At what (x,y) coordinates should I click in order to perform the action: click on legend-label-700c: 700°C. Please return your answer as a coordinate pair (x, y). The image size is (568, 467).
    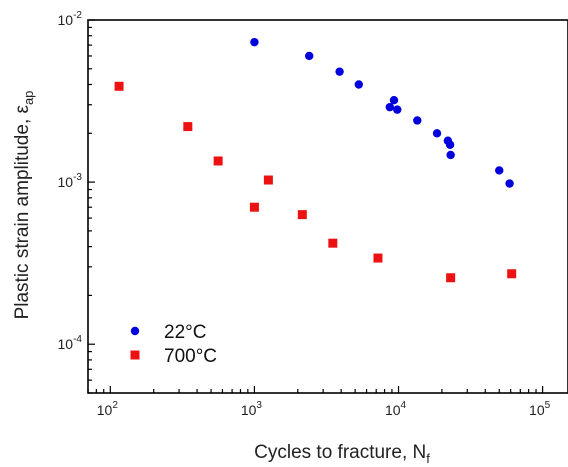
    Looking at the image, I should click on (190, 356).